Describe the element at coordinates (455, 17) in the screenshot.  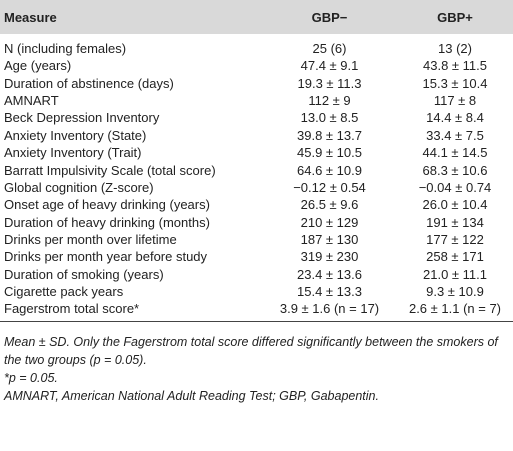
I see `column-header: GBP+` at that location.